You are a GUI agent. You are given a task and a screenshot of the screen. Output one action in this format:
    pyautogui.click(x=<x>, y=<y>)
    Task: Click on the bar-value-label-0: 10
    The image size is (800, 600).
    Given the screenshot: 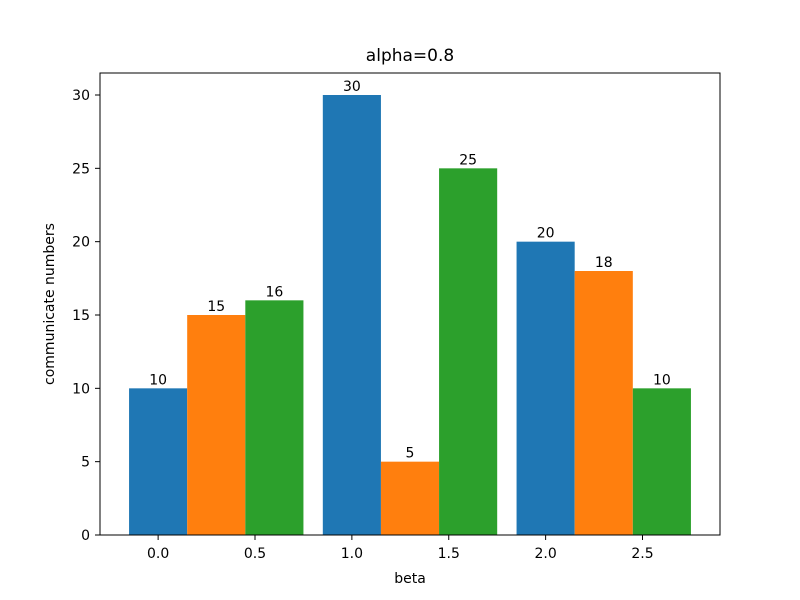 What is the action you would take?
    pyautogui.click(x=158, y=380)
    